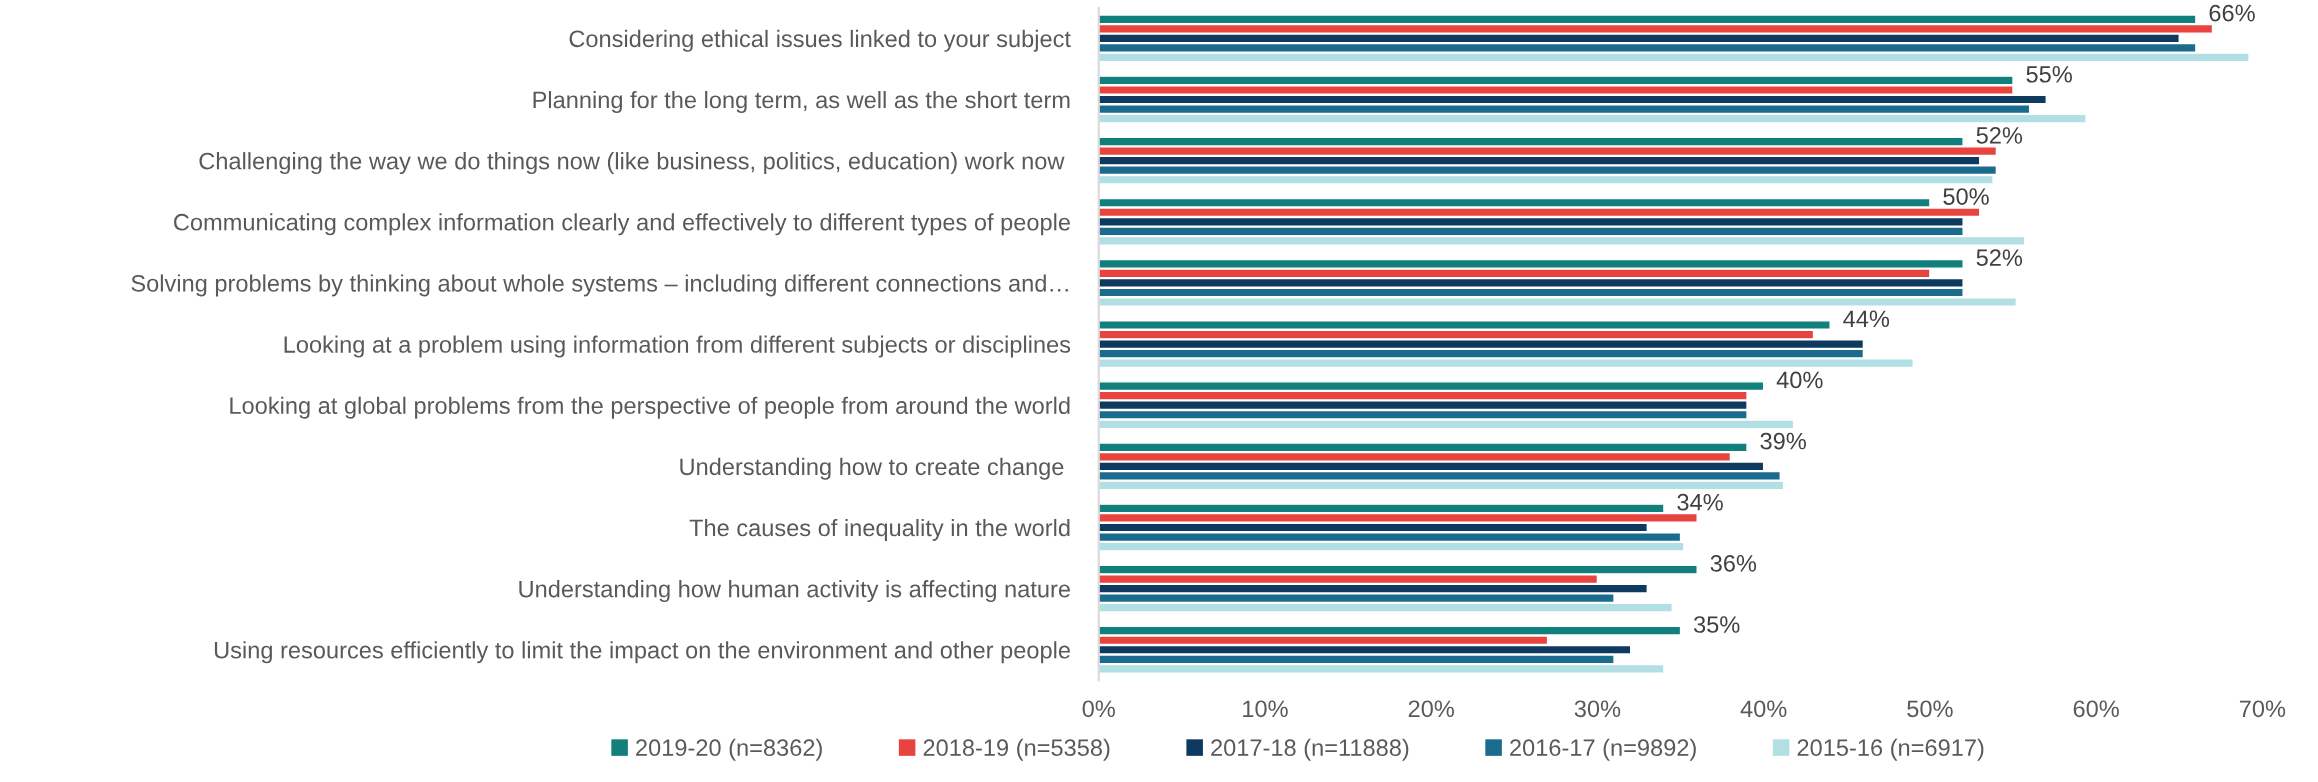  I want to click on legend-label: 2017-18 (n=11888), so click(1310, 749).